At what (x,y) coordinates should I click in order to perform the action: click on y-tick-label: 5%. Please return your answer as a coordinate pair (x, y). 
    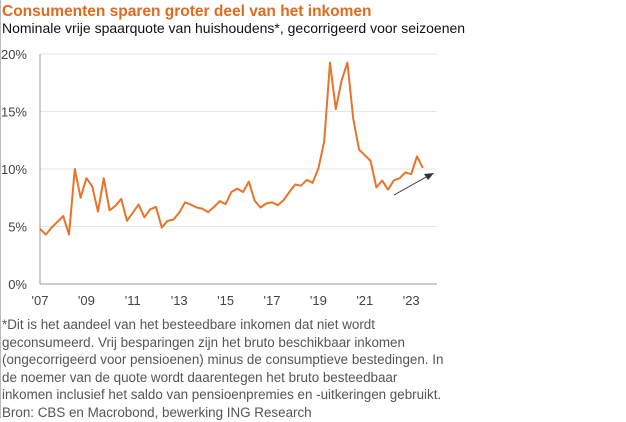
    Looking at the image, I should click on (17, 227).